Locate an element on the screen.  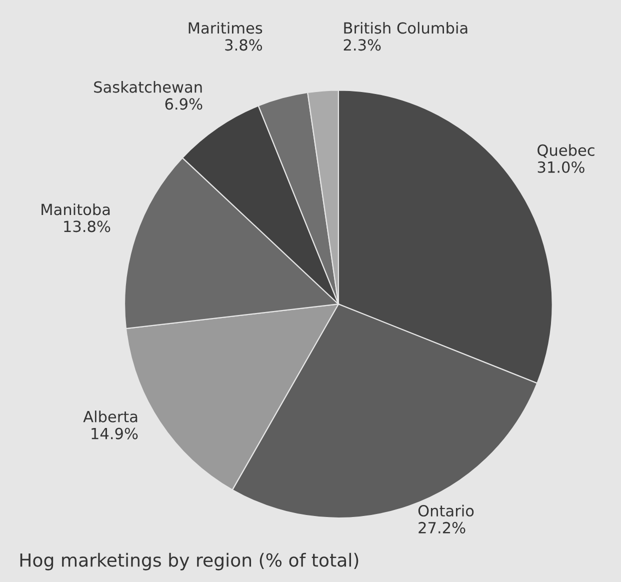
slice-label: Quebec is located at coordinates (566, 151).